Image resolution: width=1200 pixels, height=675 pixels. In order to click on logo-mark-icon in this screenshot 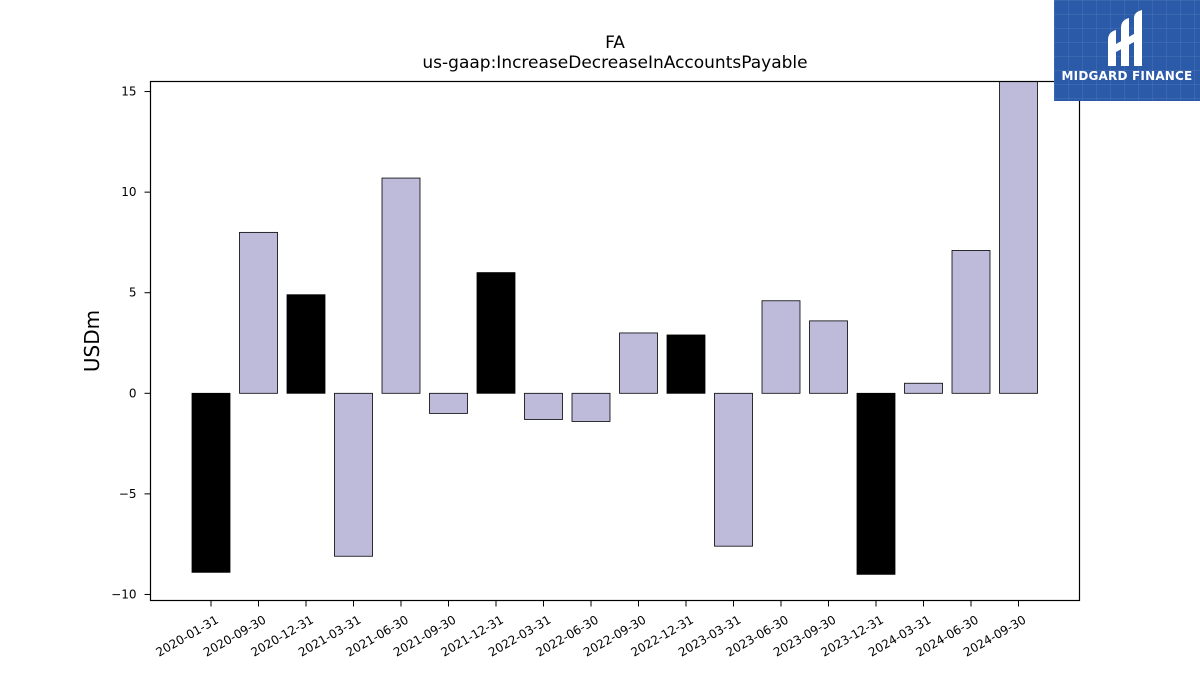, I will do `click(1125, 38)`.